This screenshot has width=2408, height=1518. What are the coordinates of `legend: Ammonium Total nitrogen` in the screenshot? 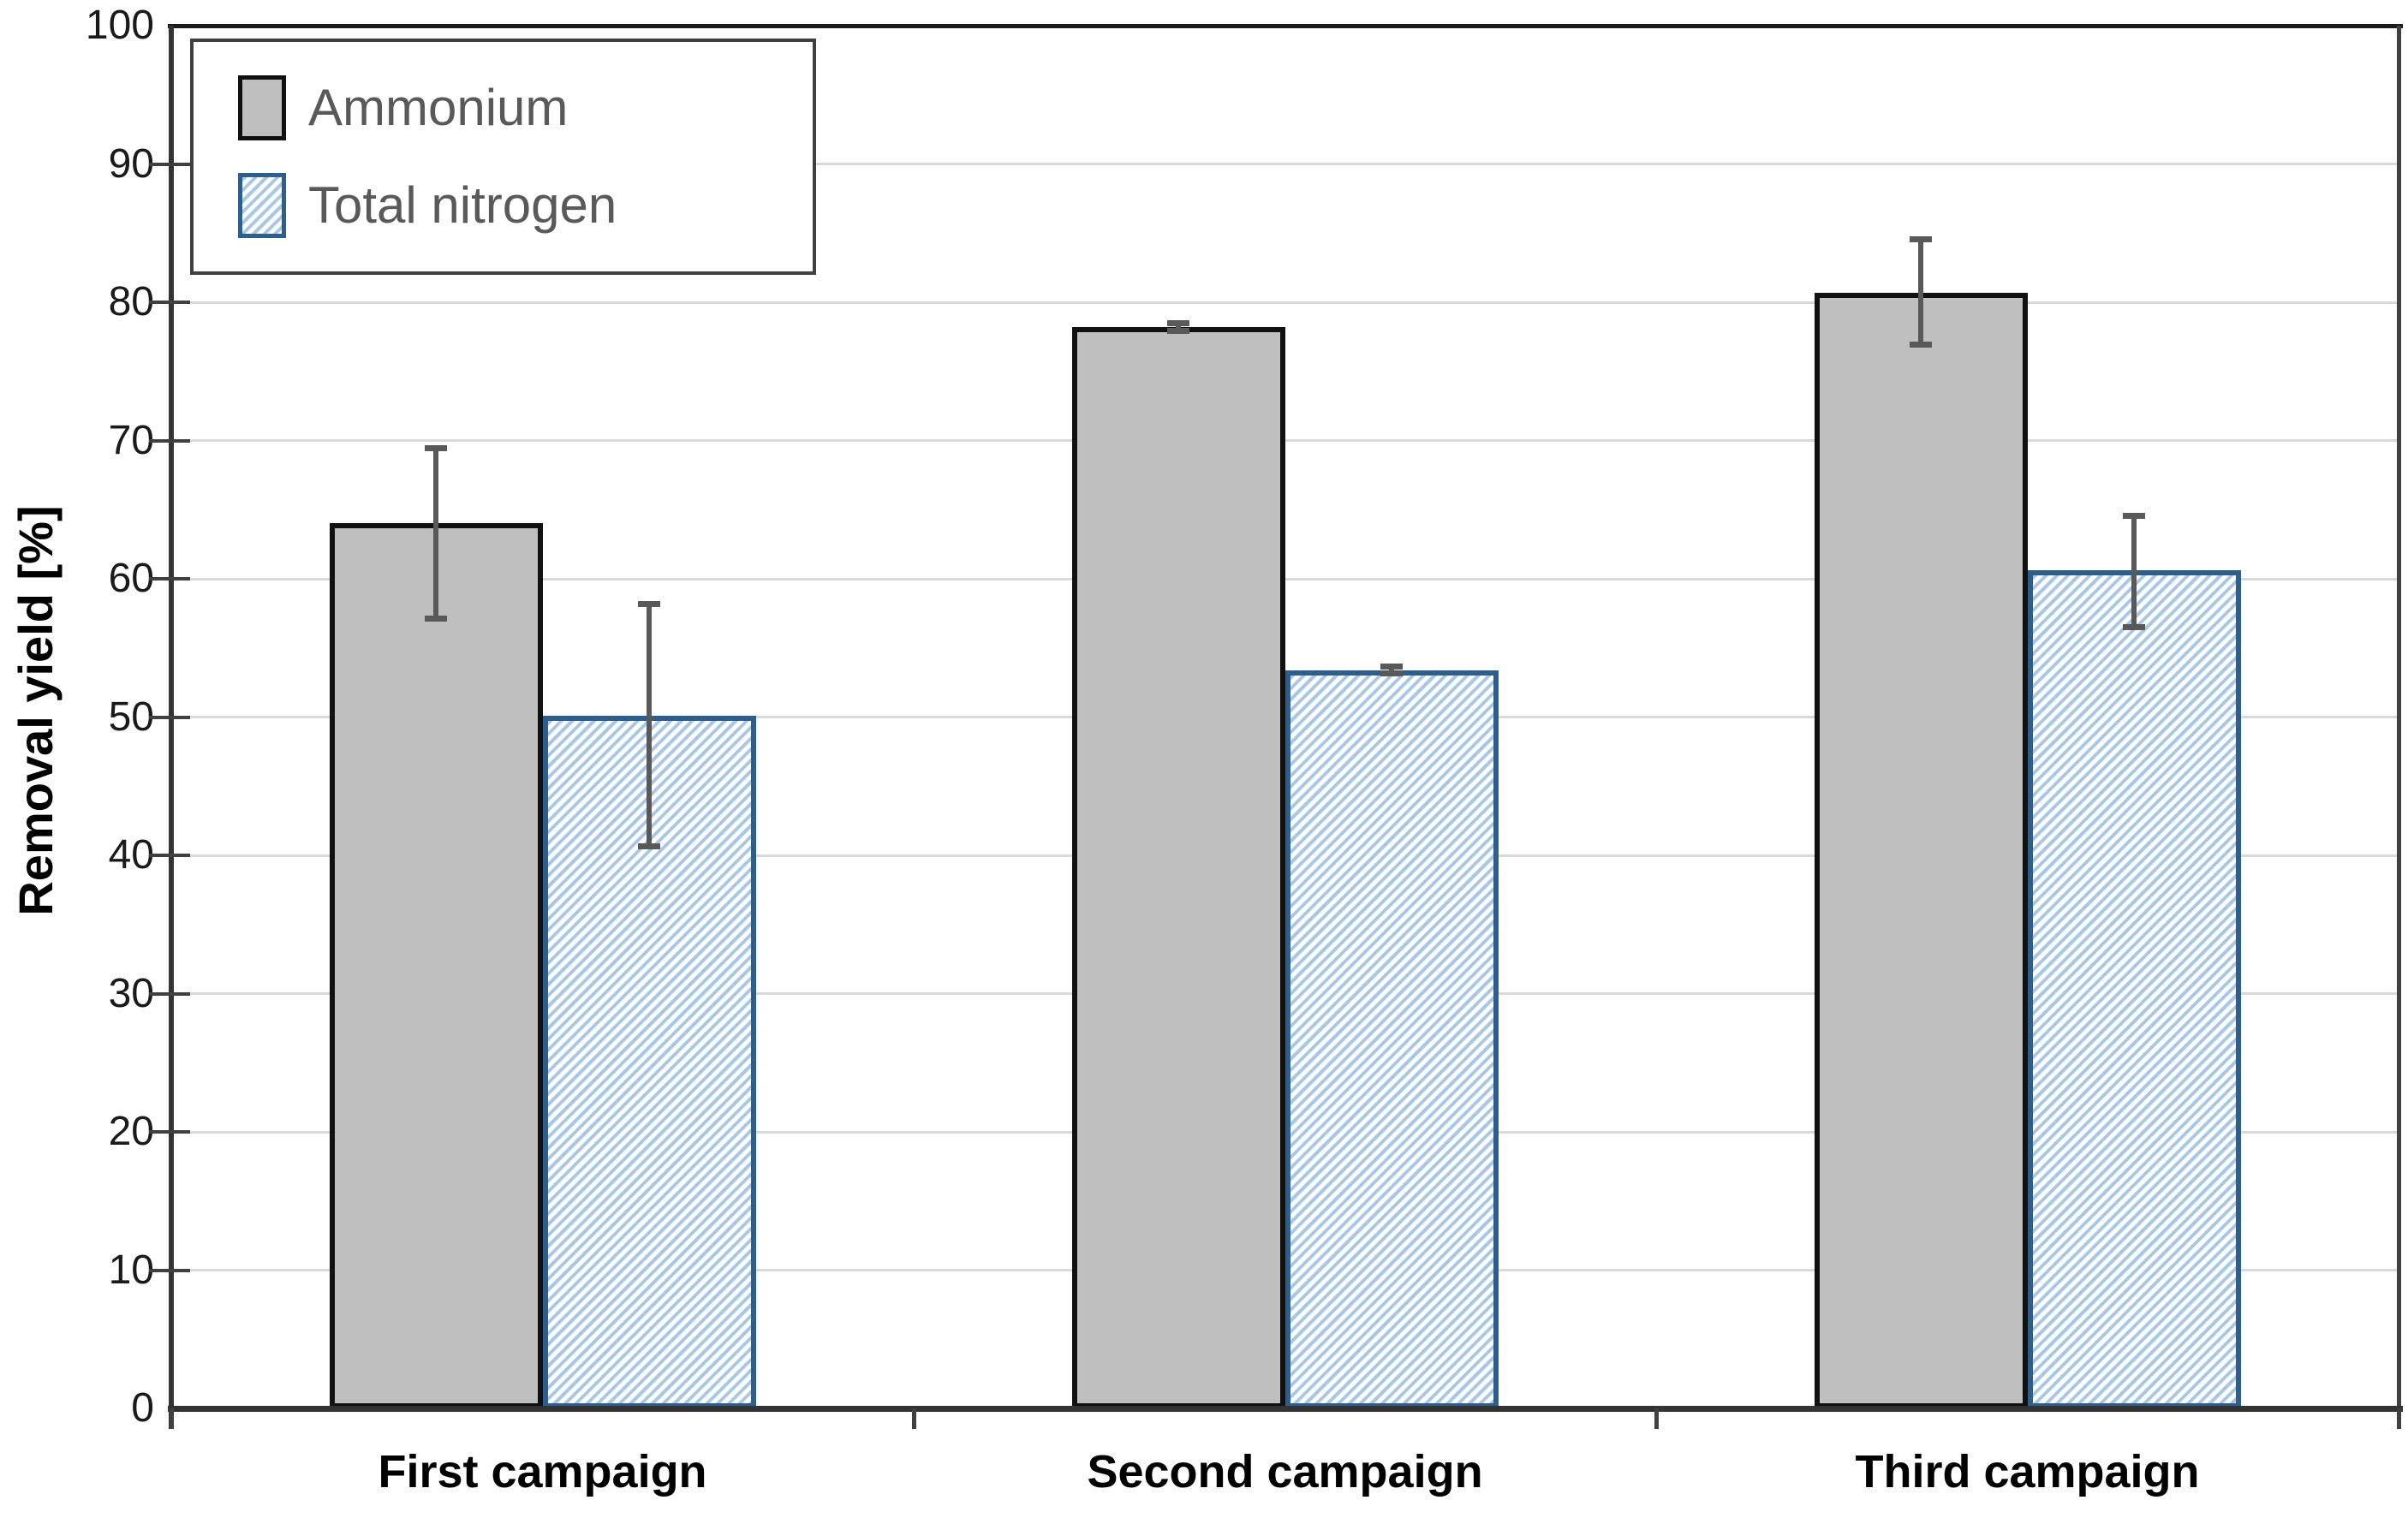 It's located at (503, 157).